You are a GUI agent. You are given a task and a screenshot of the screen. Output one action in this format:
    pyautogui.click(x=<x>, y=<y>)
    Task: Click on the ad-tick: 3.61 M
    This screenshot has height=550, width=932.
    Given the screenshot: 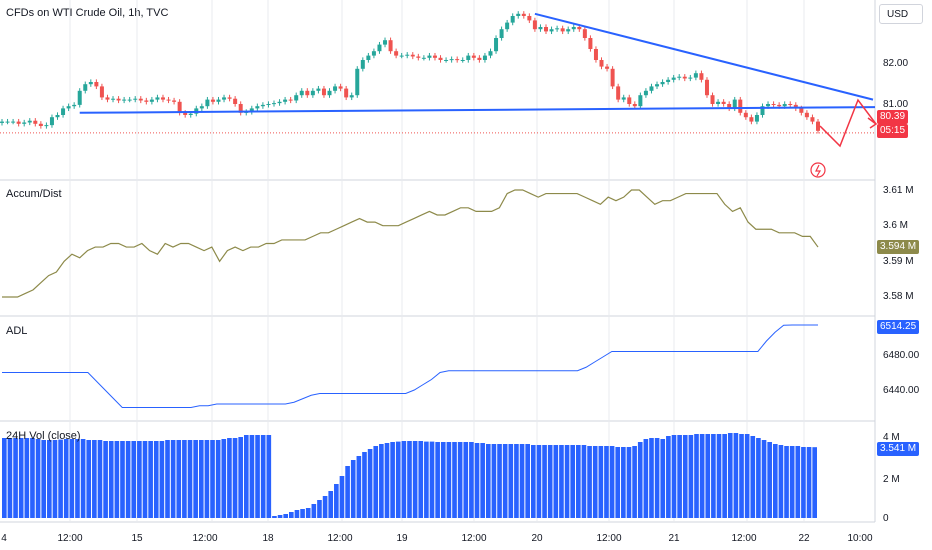 What is the action you would take?
    pyautogui.click(x=898, y=190)
    